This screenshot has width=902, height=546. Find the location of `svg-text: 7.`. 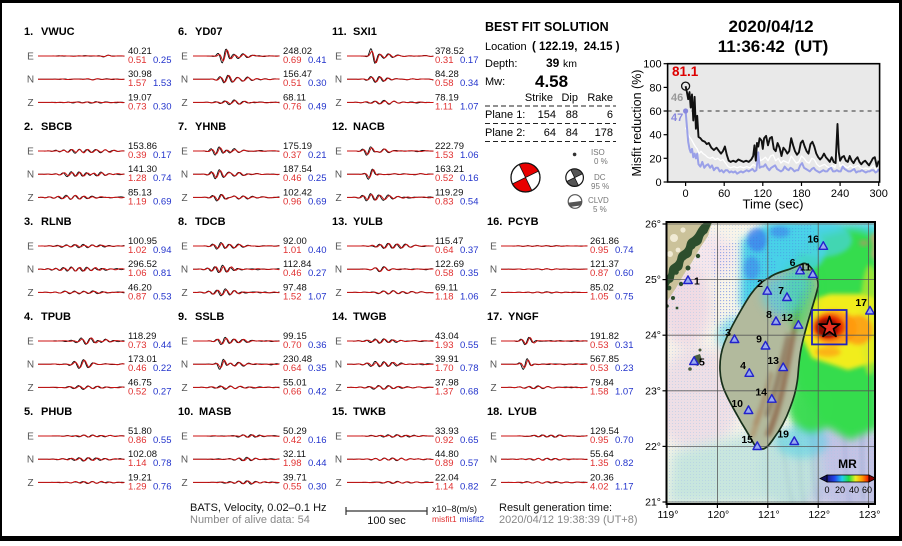

svg-text: 7. is located at coordinates (182, 127).